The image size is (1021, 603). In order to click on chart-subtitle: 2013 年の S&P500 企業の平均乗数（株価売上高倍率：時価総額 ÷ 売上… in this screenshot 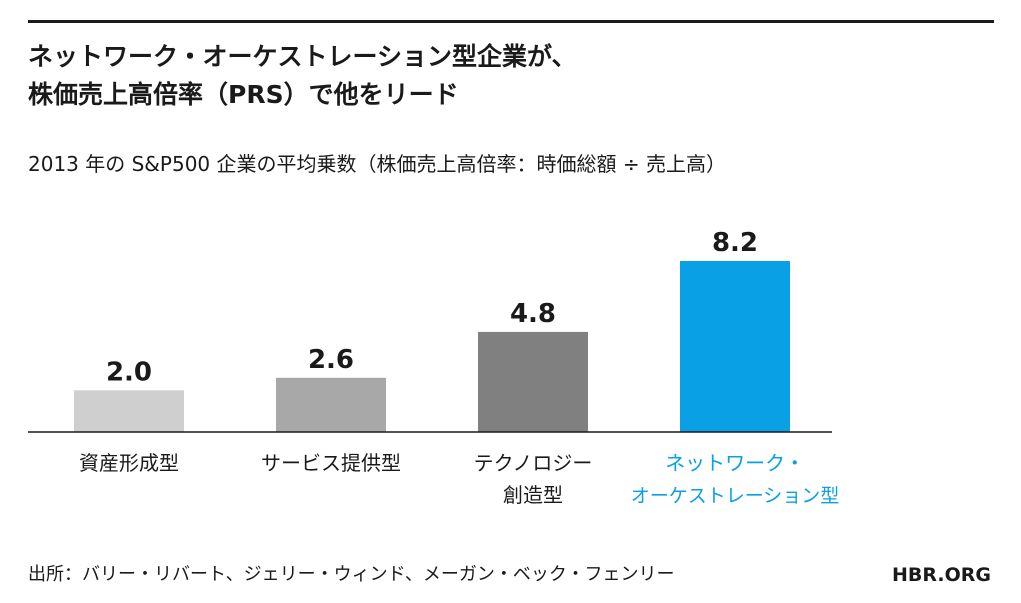, I will do `click(377, 164)`.